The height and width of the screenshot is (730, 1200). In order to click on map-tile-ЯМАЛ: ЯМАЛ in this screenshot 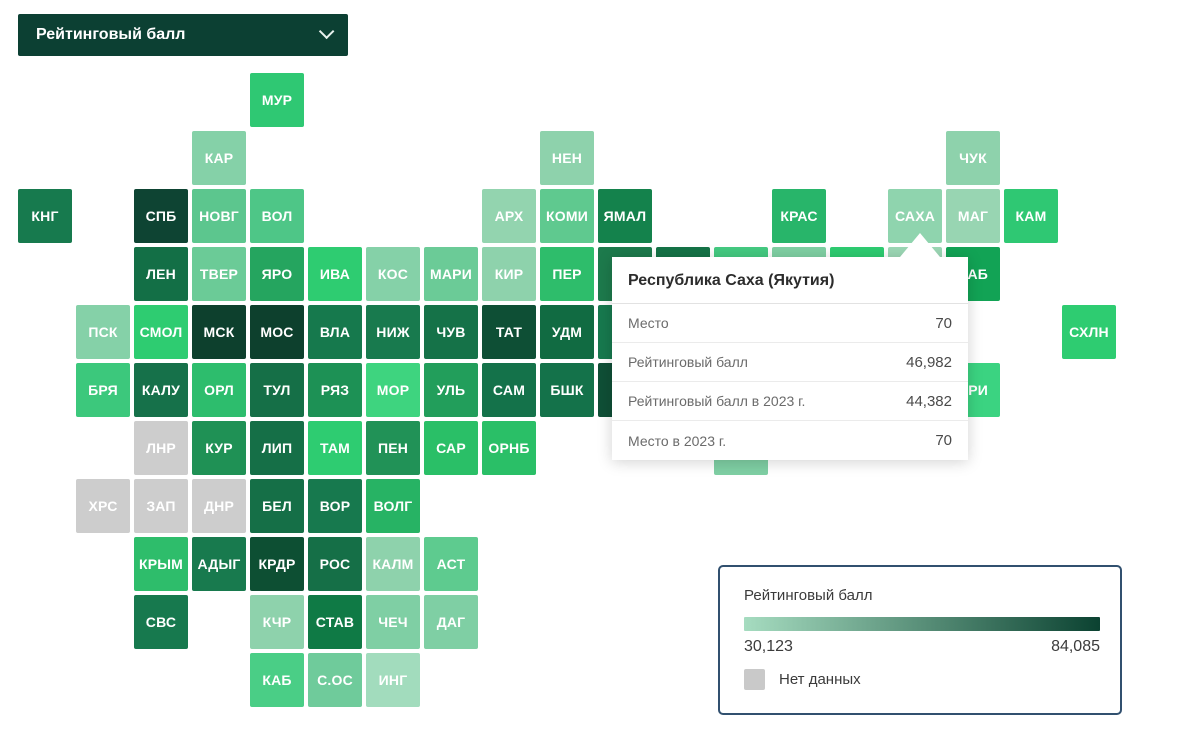, I will do `click(625, 216)`.